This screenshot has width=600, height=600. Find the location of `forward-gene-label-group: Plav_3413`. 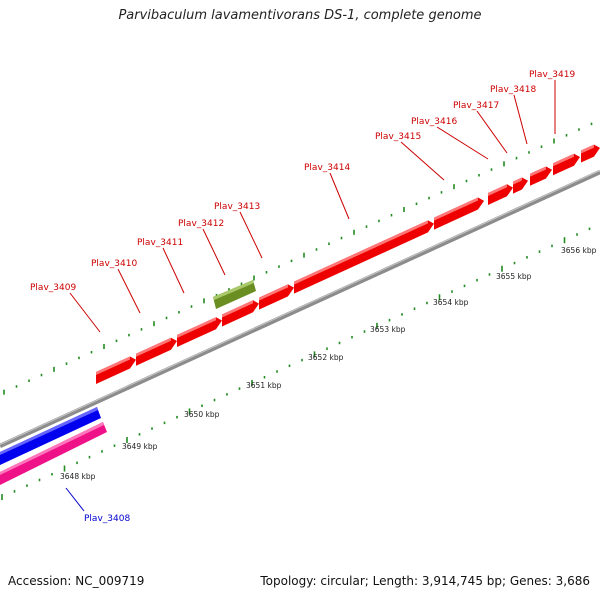

forward-gene-label-group: Plav_3413 is located at coordinates (238, 230).